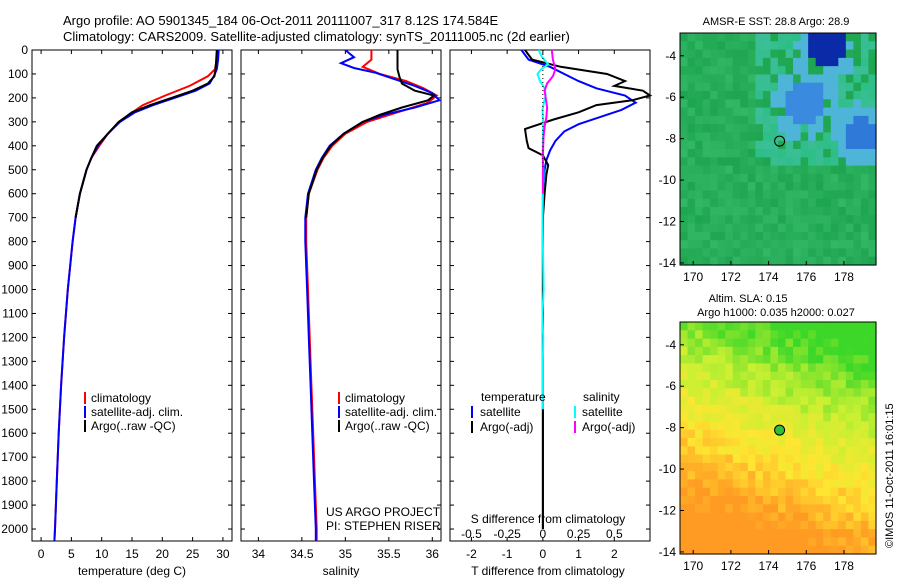  Describe the element at coordinates (102, 554) in the screenshot. I see `x-tick-label: 10` at that location.